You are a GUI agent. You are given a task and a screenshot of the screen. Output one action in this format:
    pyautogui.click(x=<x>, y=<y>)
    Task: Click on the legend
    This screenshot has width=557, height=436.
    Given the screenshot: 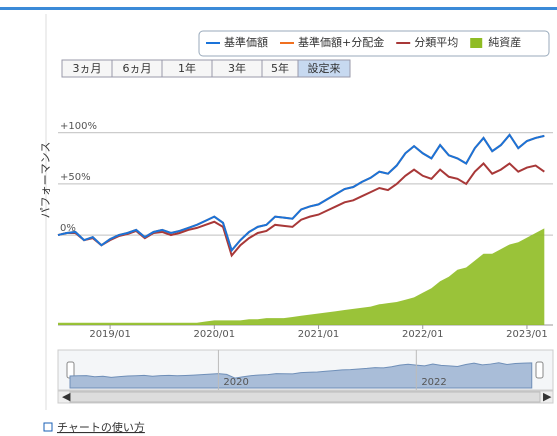 What is the action you would take?
    pyautogui.click(x=374, y=43)
    